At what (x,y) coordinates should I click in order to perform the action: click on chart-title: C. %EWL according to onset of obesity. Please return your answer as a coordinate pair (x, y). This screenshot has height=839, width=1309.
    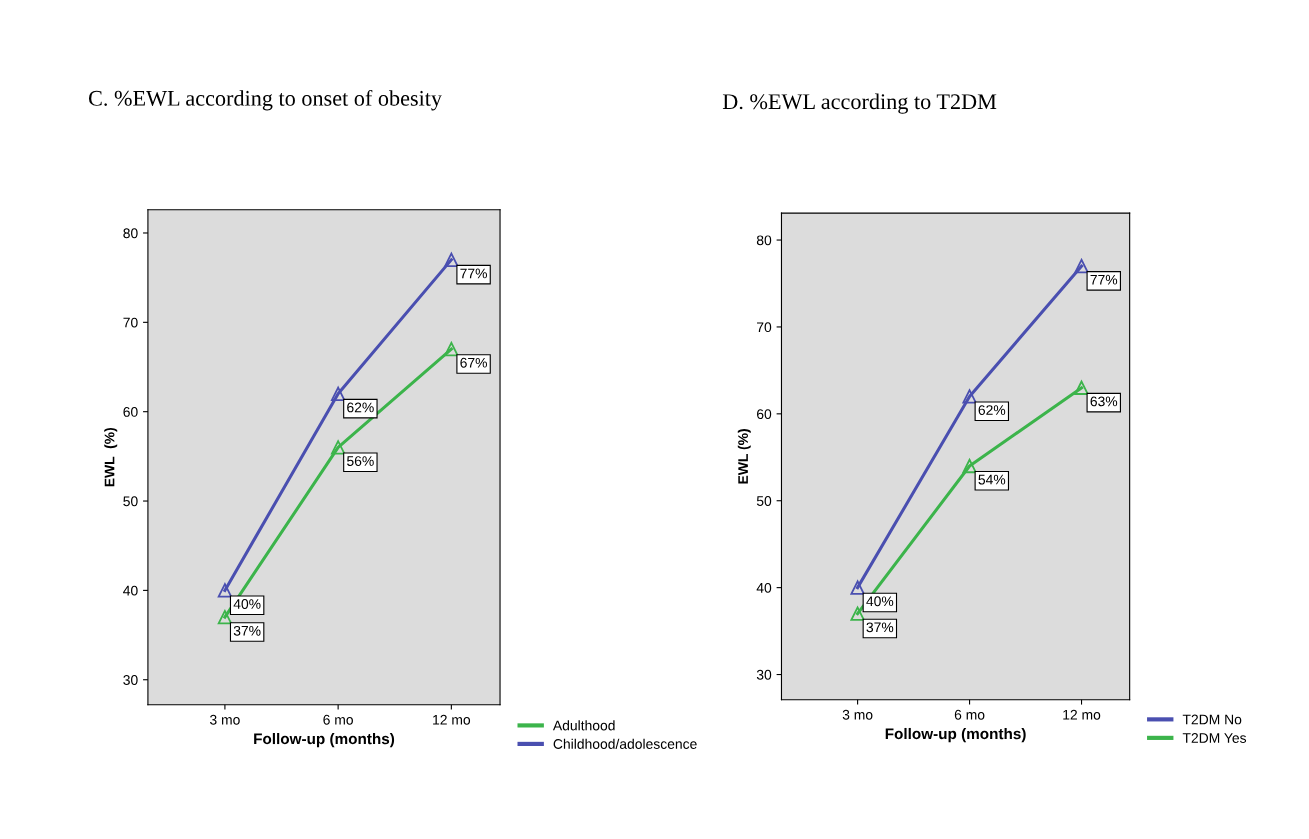
    Looking at the image, I should click on (265, 100).